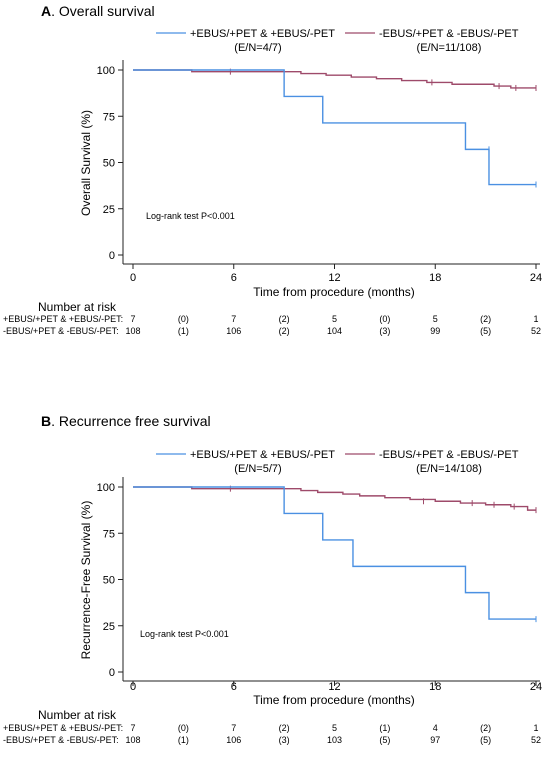 The width and height of the screenshot is (550, 759). What do you see at coordinates (435, 740) in the screenshot?
I see `risk-cell: 97` at bounding box center [435, 740].